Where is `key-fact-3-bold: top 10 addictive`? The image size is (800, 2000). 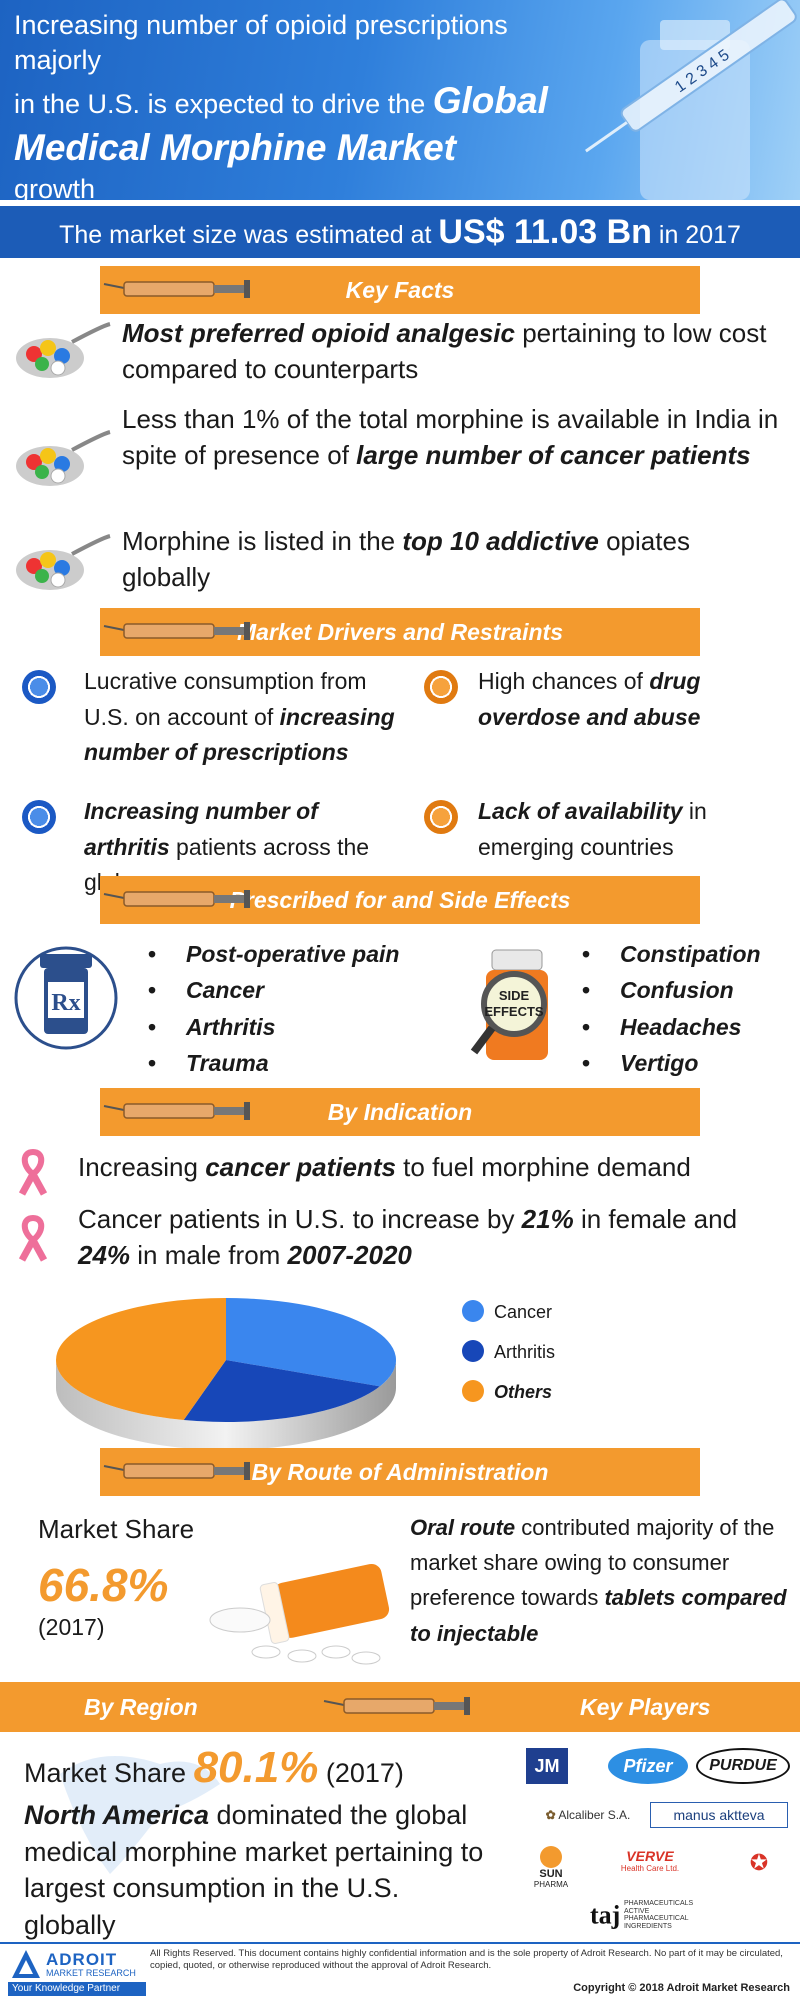 key-fact-3-bold: top 10 addictive is located at coordinates (500, 541).